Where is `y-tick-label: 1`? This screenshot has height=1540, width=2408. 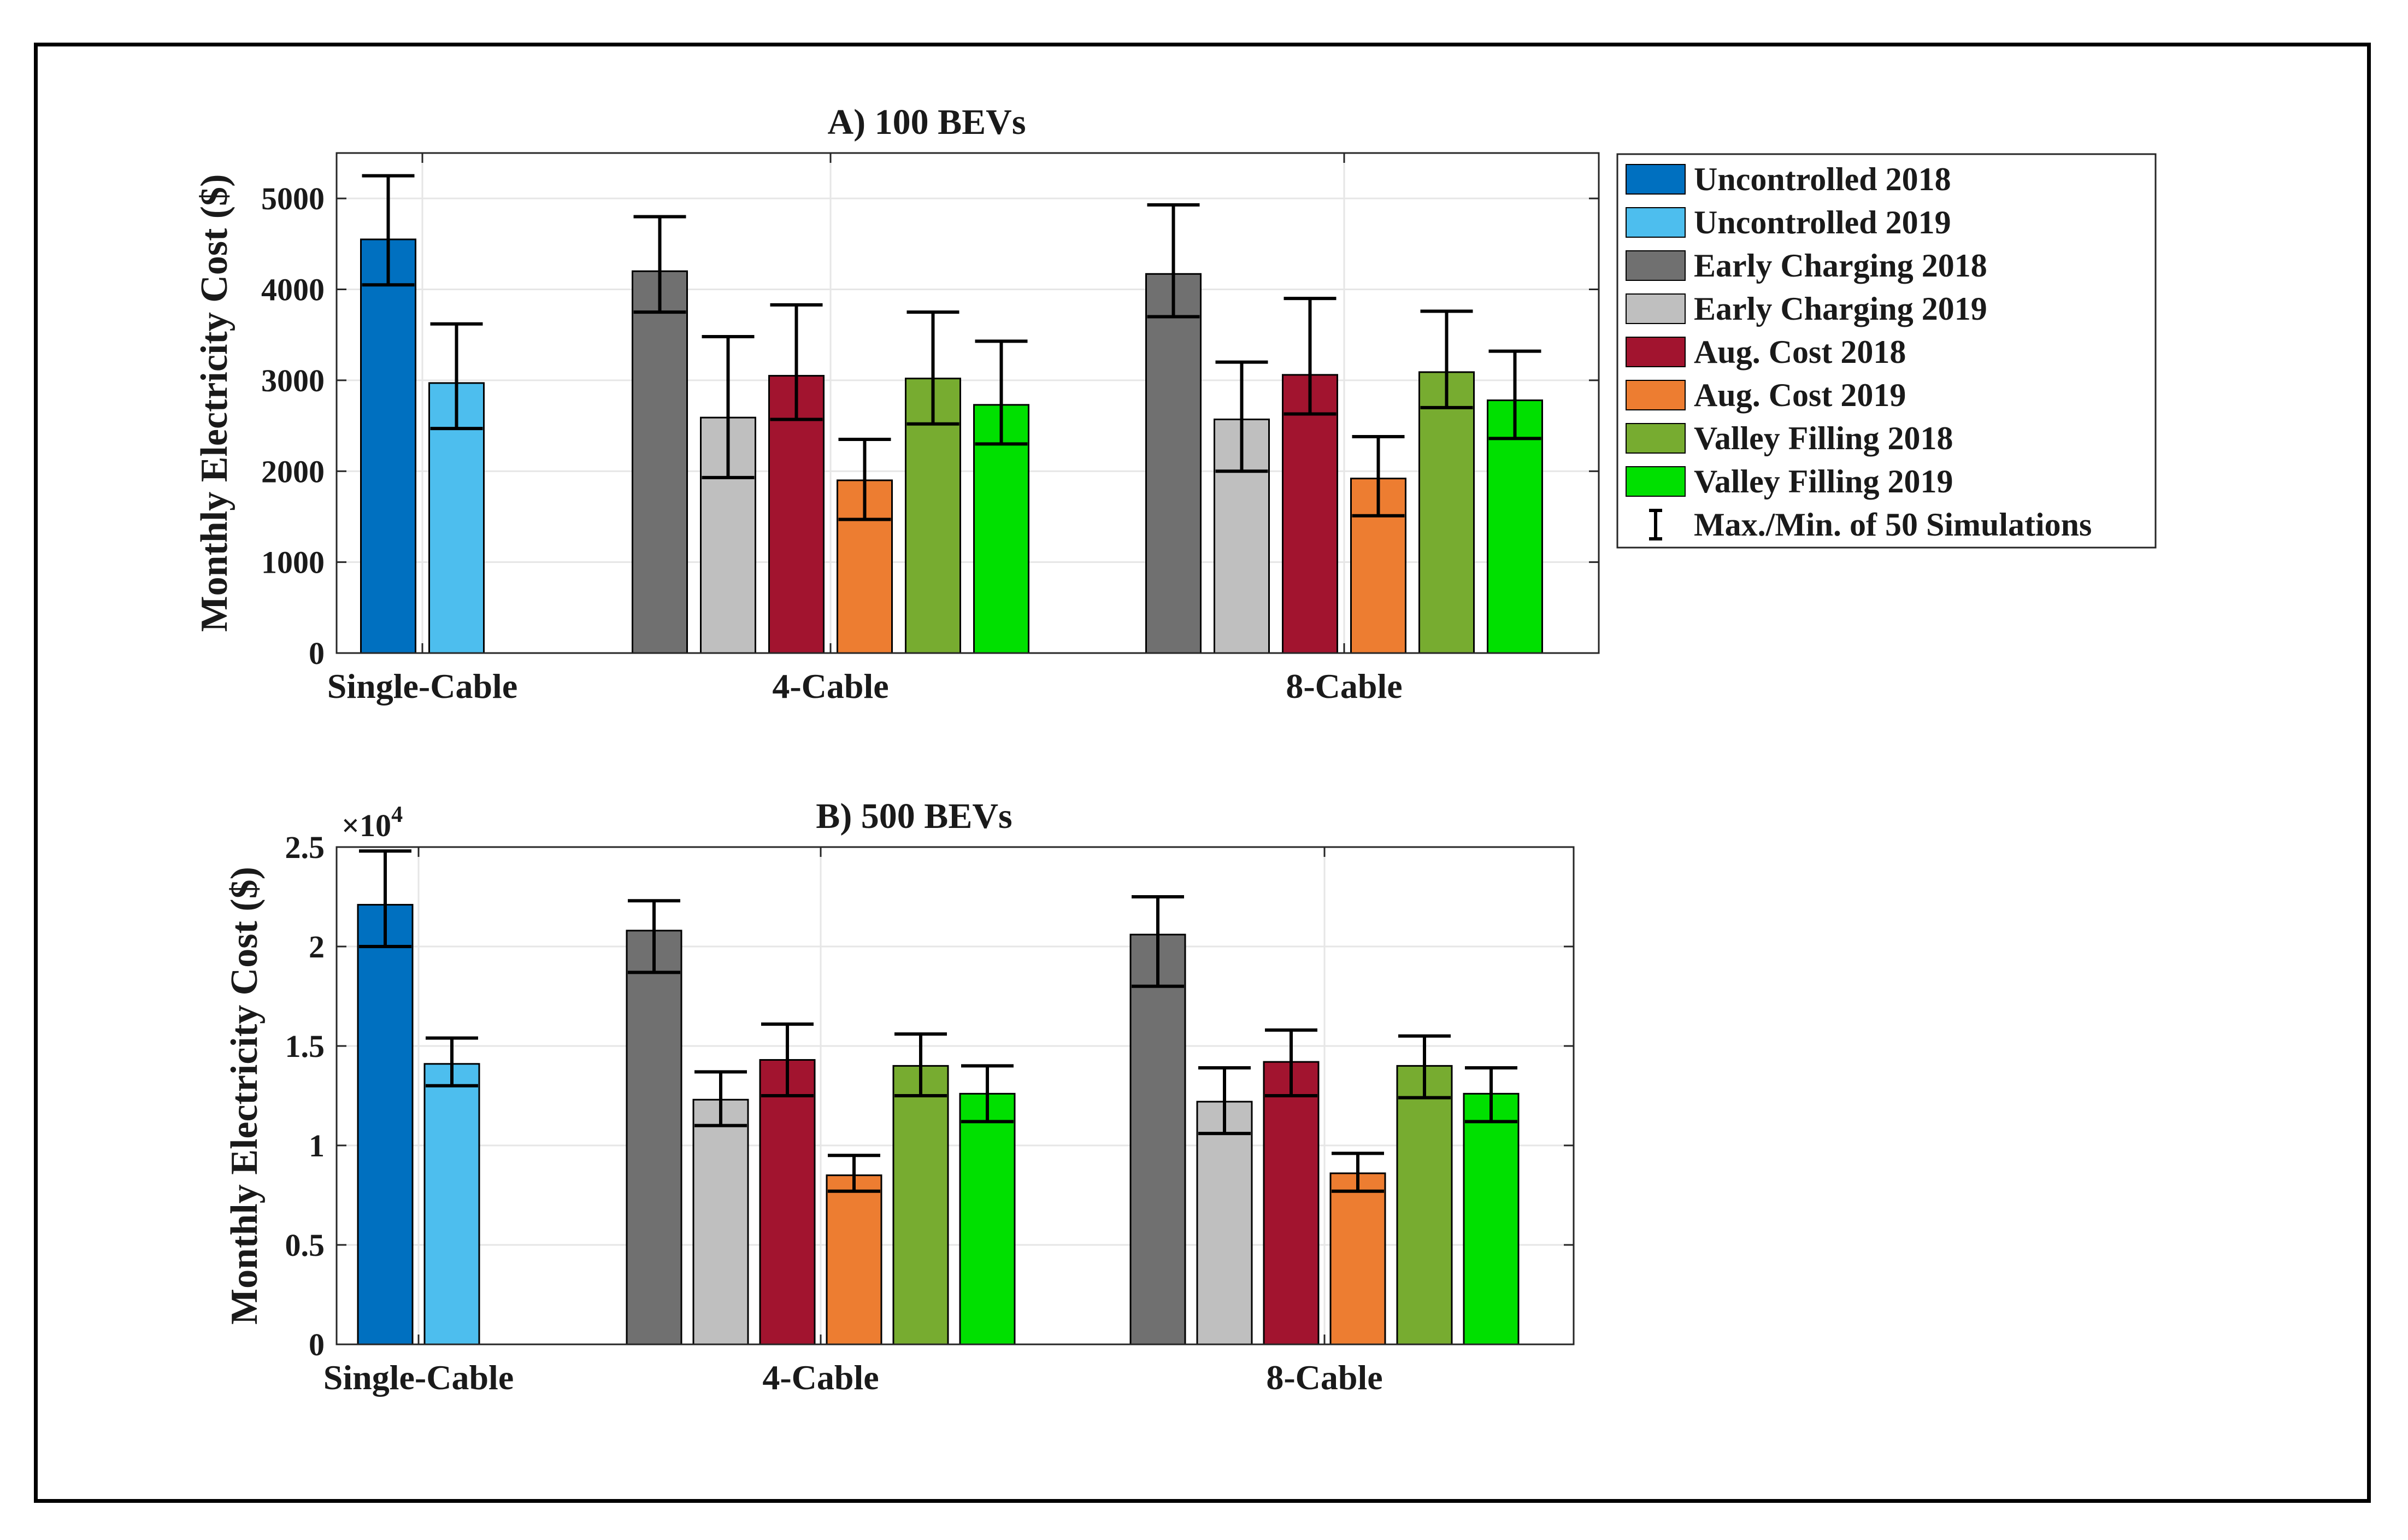
y-tick-label: 1 is located at coordinates (317, 1145).